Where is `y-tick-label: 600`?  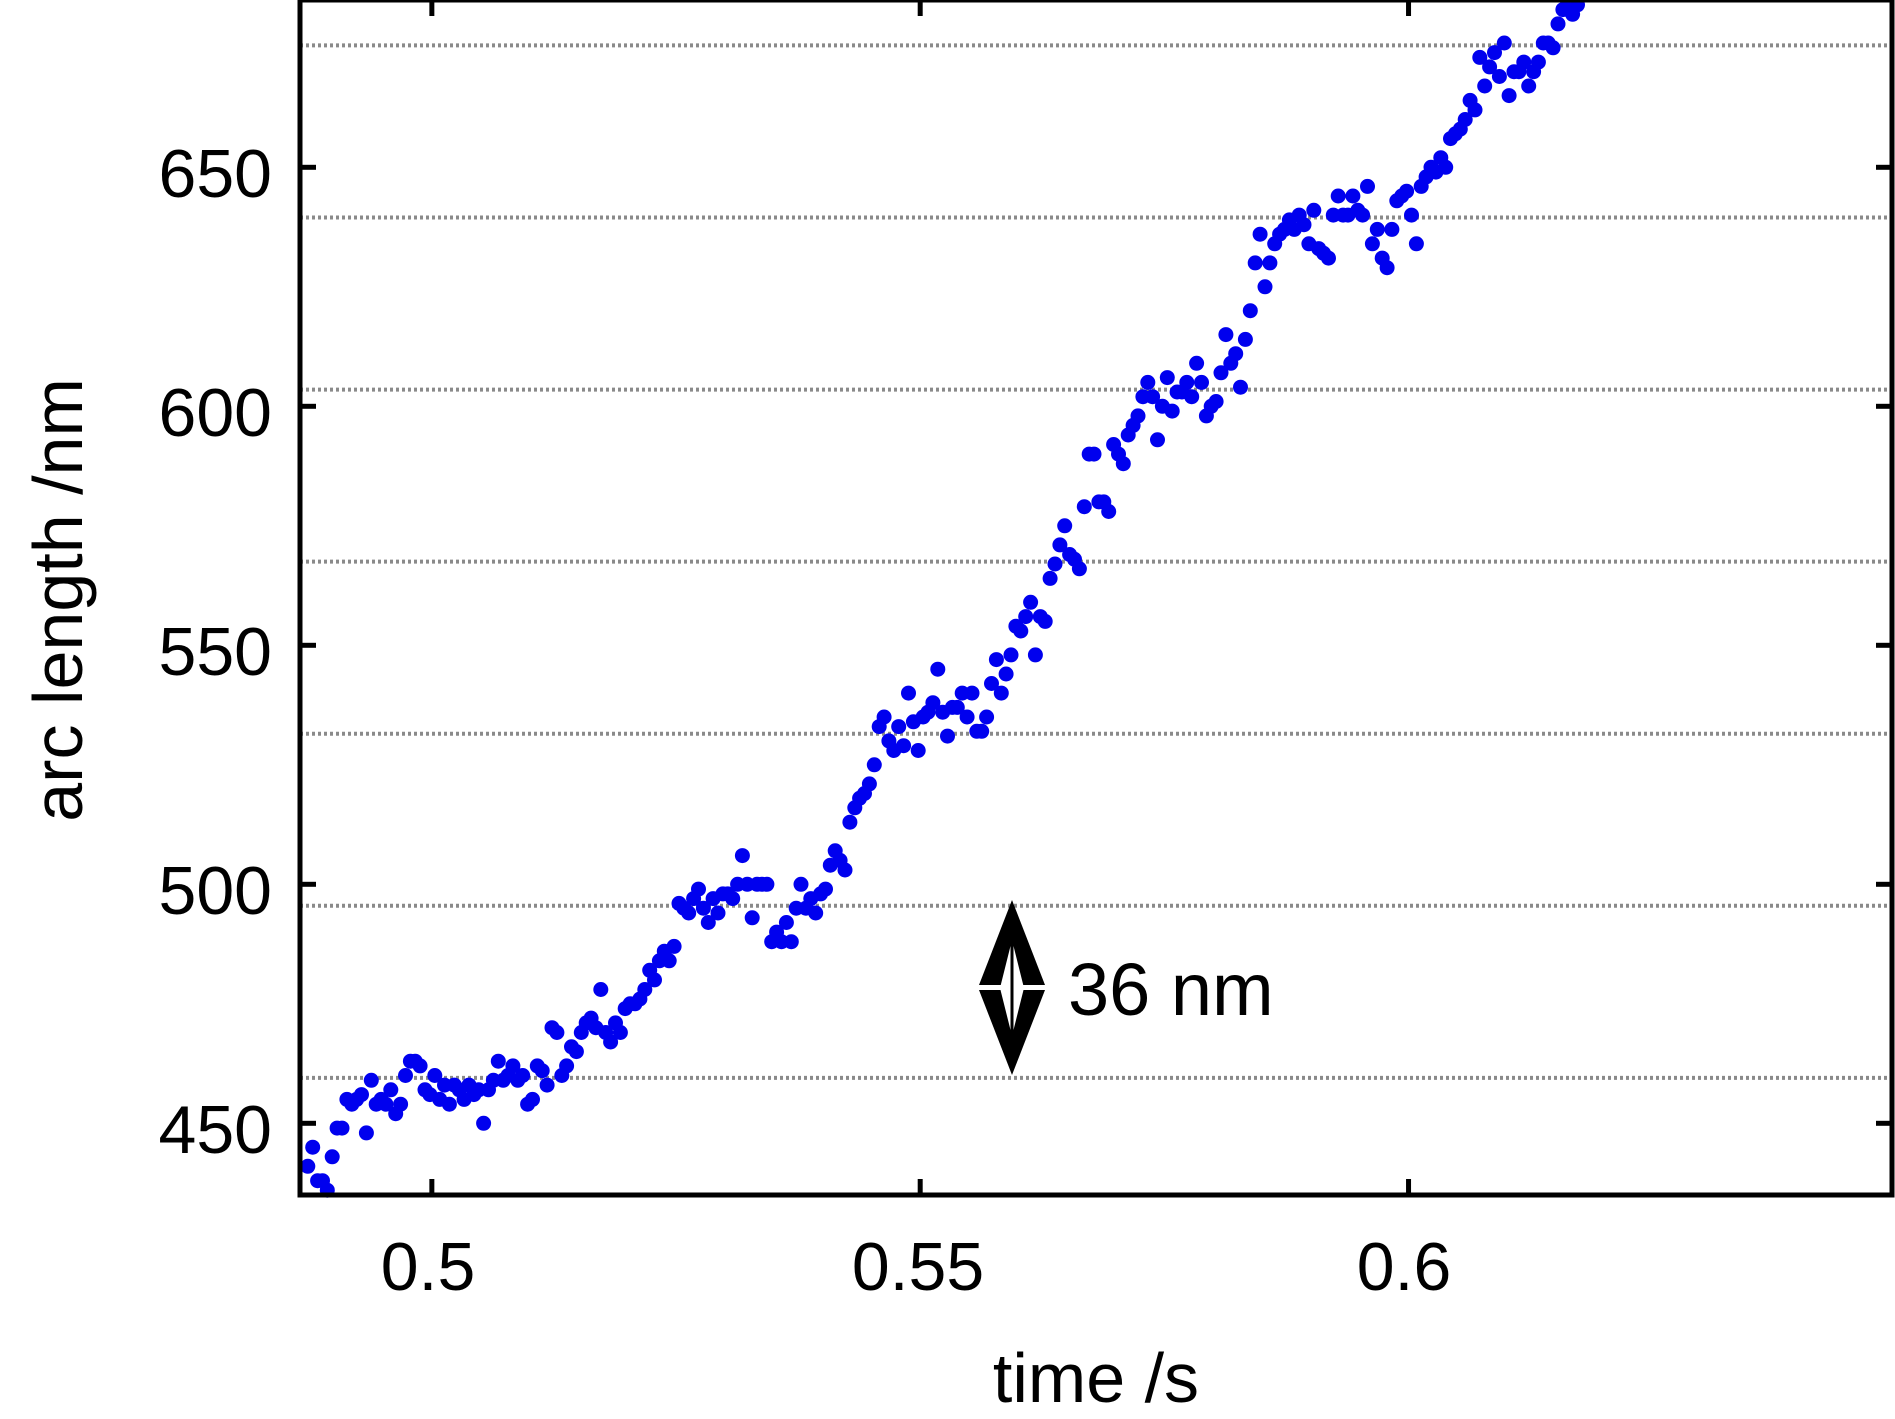 y-tick-label: 600 is located at coordinates (215, 413).